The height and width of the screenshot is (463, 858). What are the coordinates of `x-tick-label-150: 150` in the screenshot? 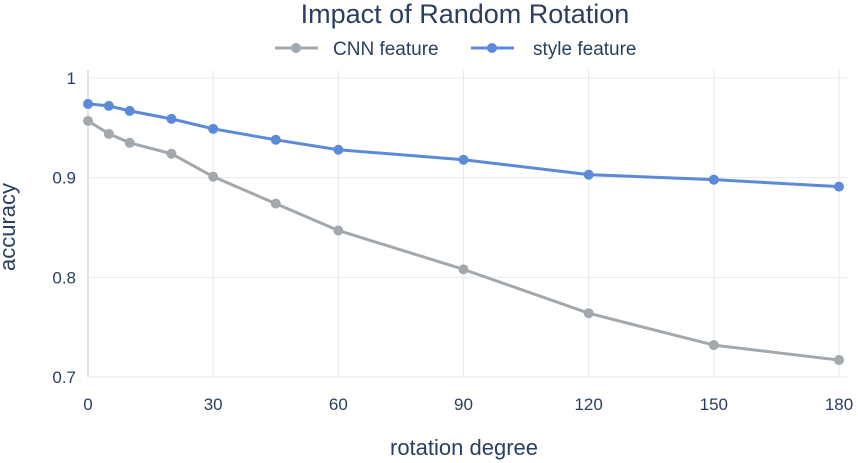 It's located at (714, 404).